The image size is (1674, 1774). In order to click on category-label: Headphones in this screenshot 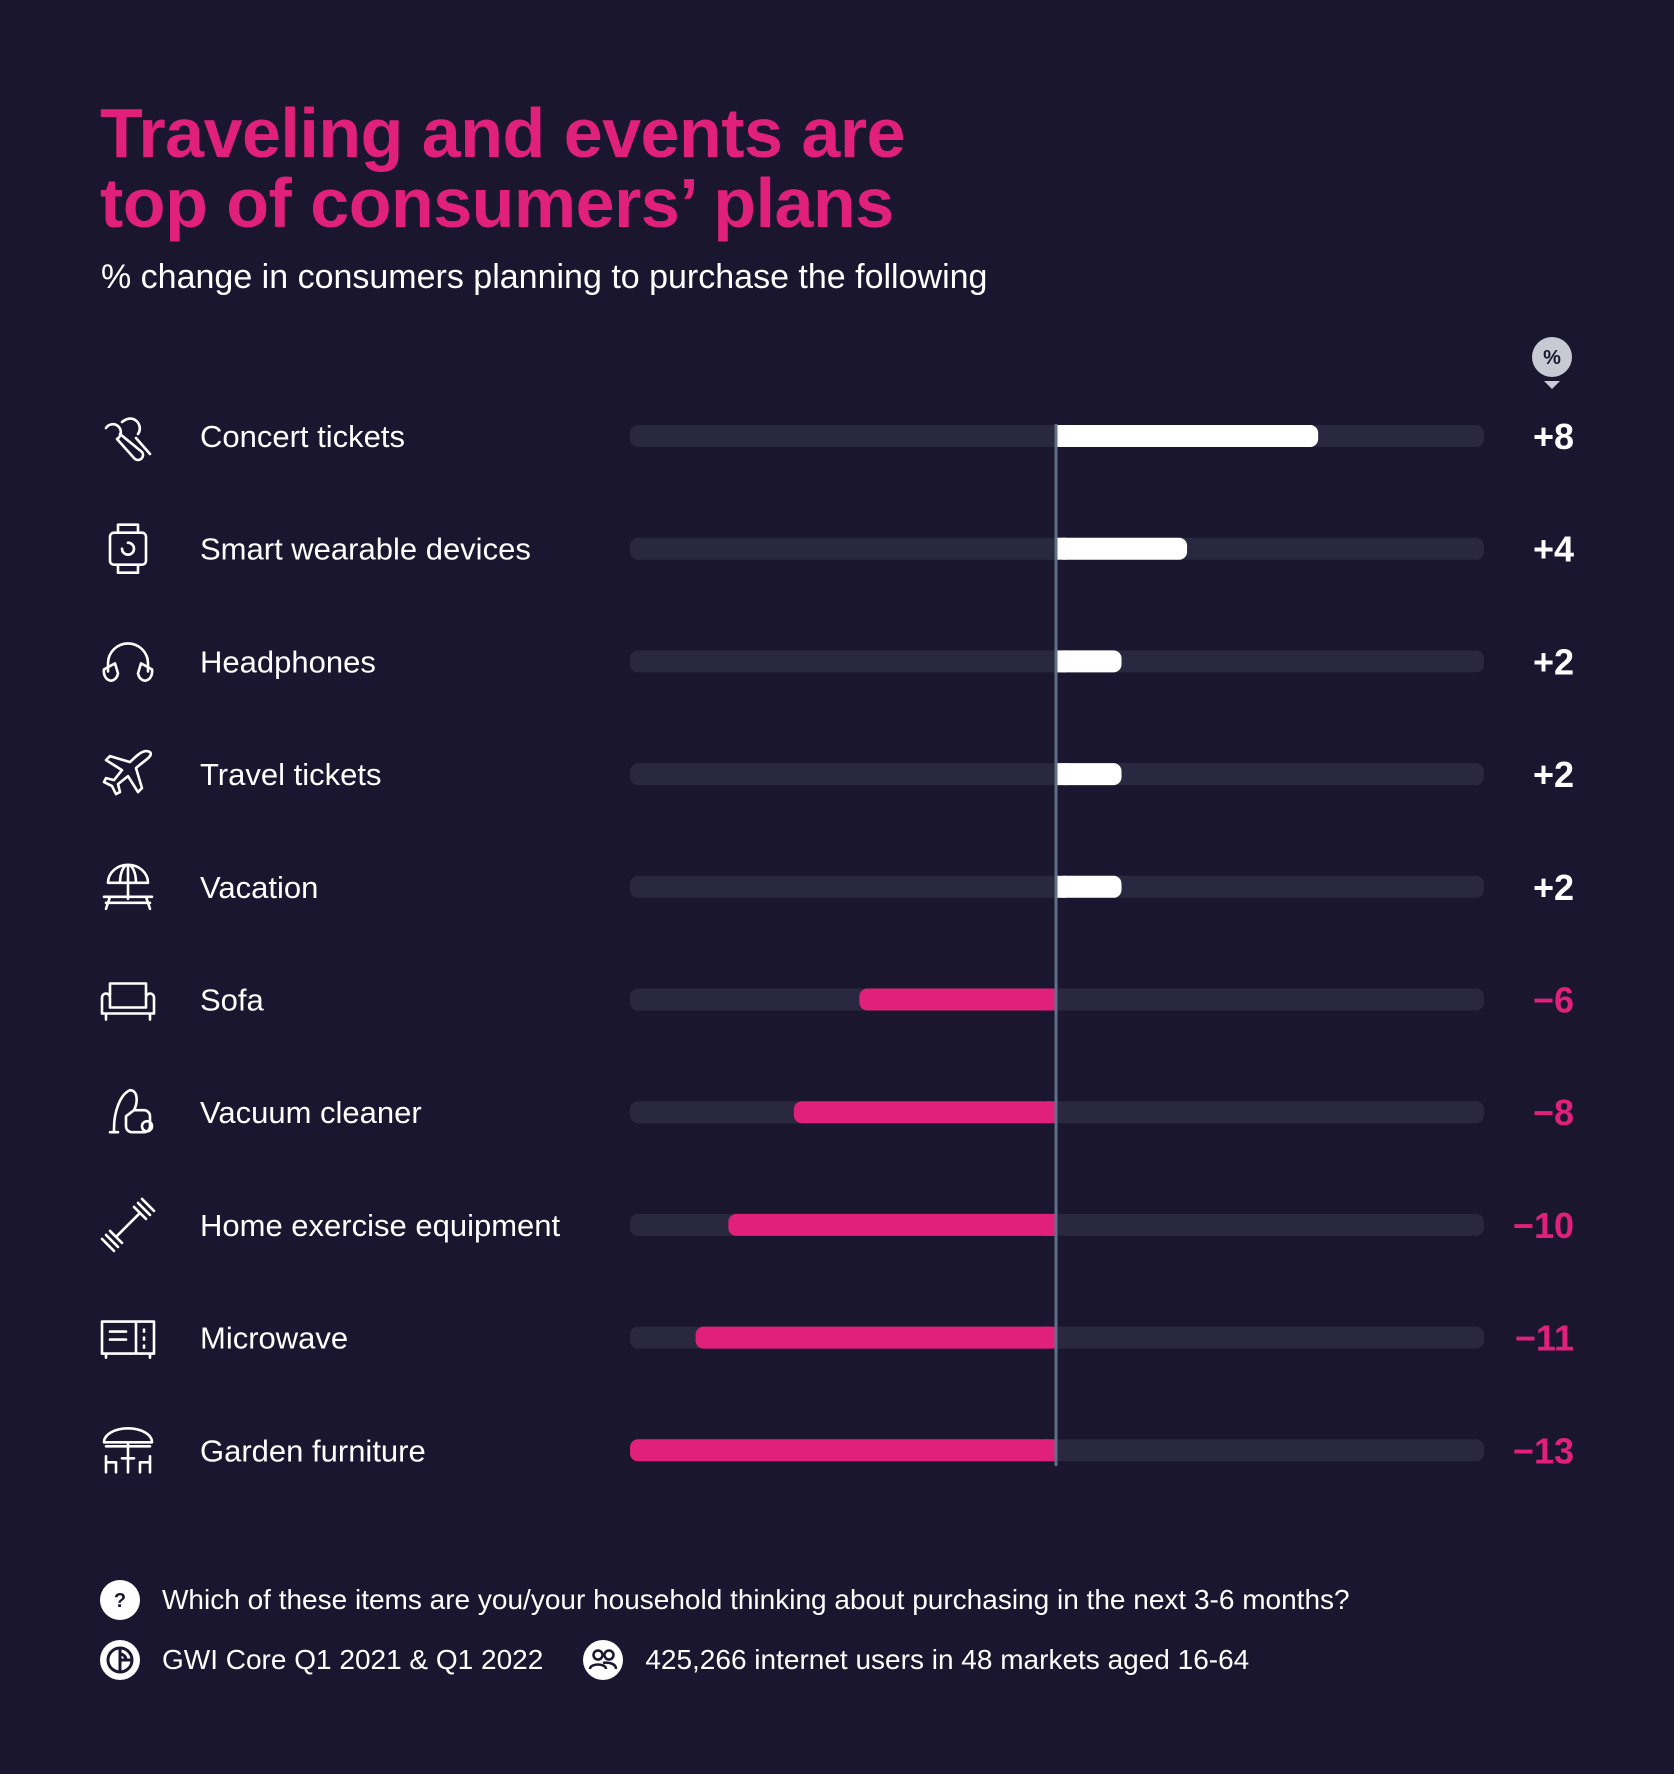, I will do `click(288, 661)`.